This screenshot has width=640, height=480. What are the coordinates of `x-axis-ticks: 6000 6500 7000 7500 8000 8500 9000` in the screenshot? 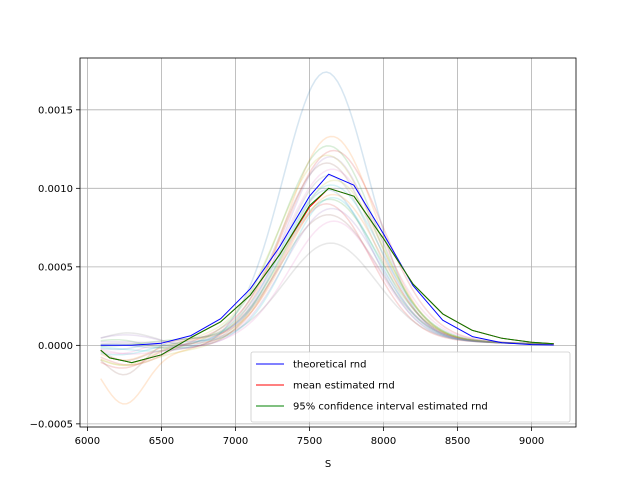 It's located at (309, 437).